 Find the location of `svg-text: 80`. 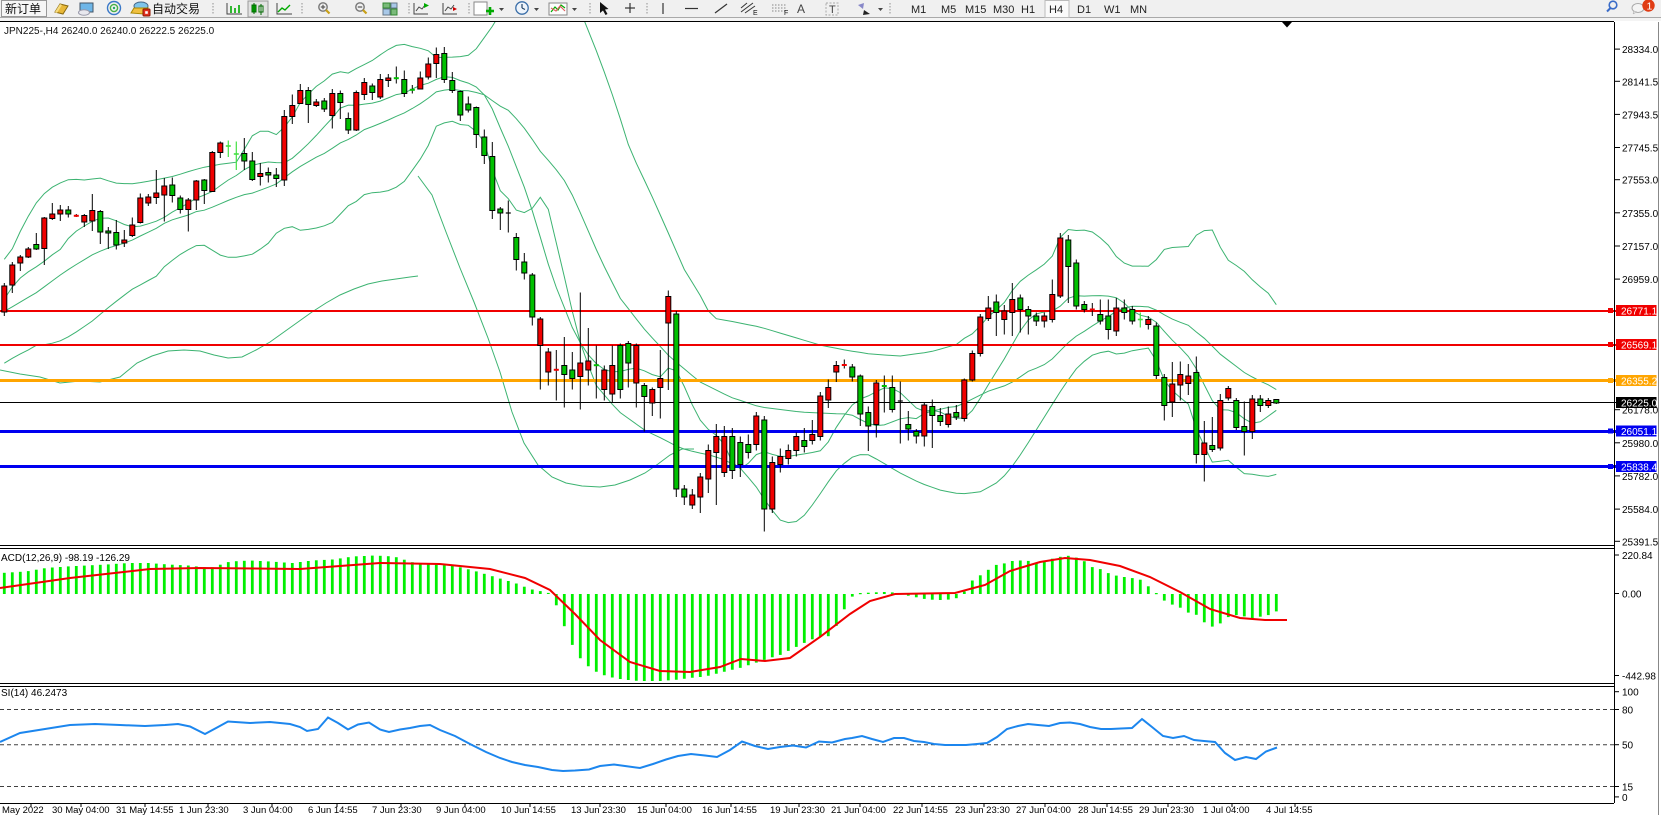

svg-text: 80 is located at coordinates (1628, 711).